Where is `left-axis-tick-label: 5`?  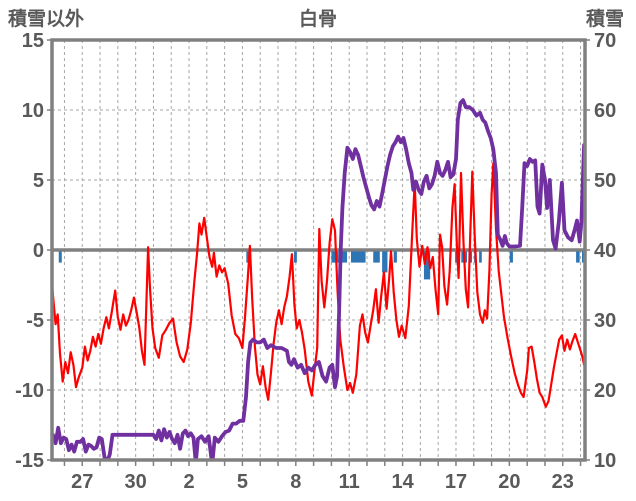 left-axis-tick-label: 5 is located at coordinates (38, 181).